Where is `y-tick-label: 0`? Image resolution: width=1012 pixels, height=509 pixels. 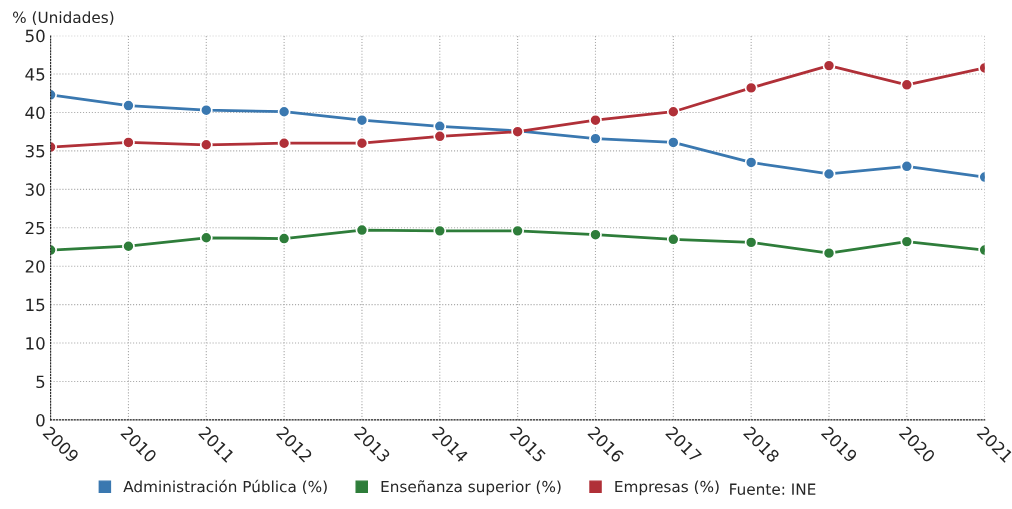
y-tick-label: 0 is located at coordinates (40, 420).